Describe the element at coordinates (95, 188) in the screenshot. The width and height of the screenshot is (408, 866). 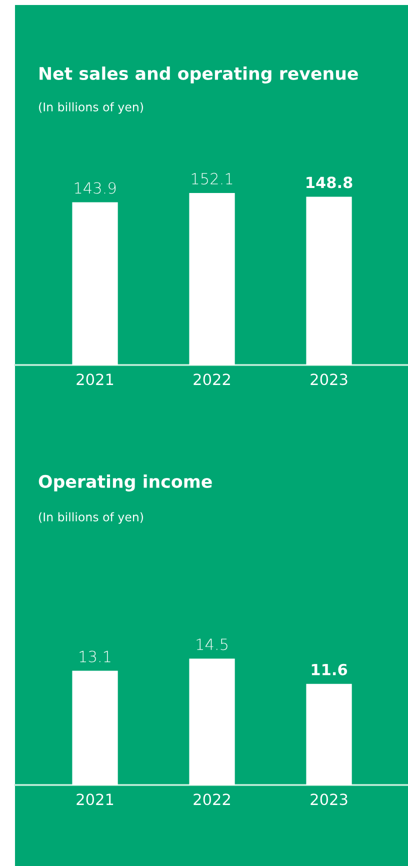
I see `data-label: 143.9` at that location.